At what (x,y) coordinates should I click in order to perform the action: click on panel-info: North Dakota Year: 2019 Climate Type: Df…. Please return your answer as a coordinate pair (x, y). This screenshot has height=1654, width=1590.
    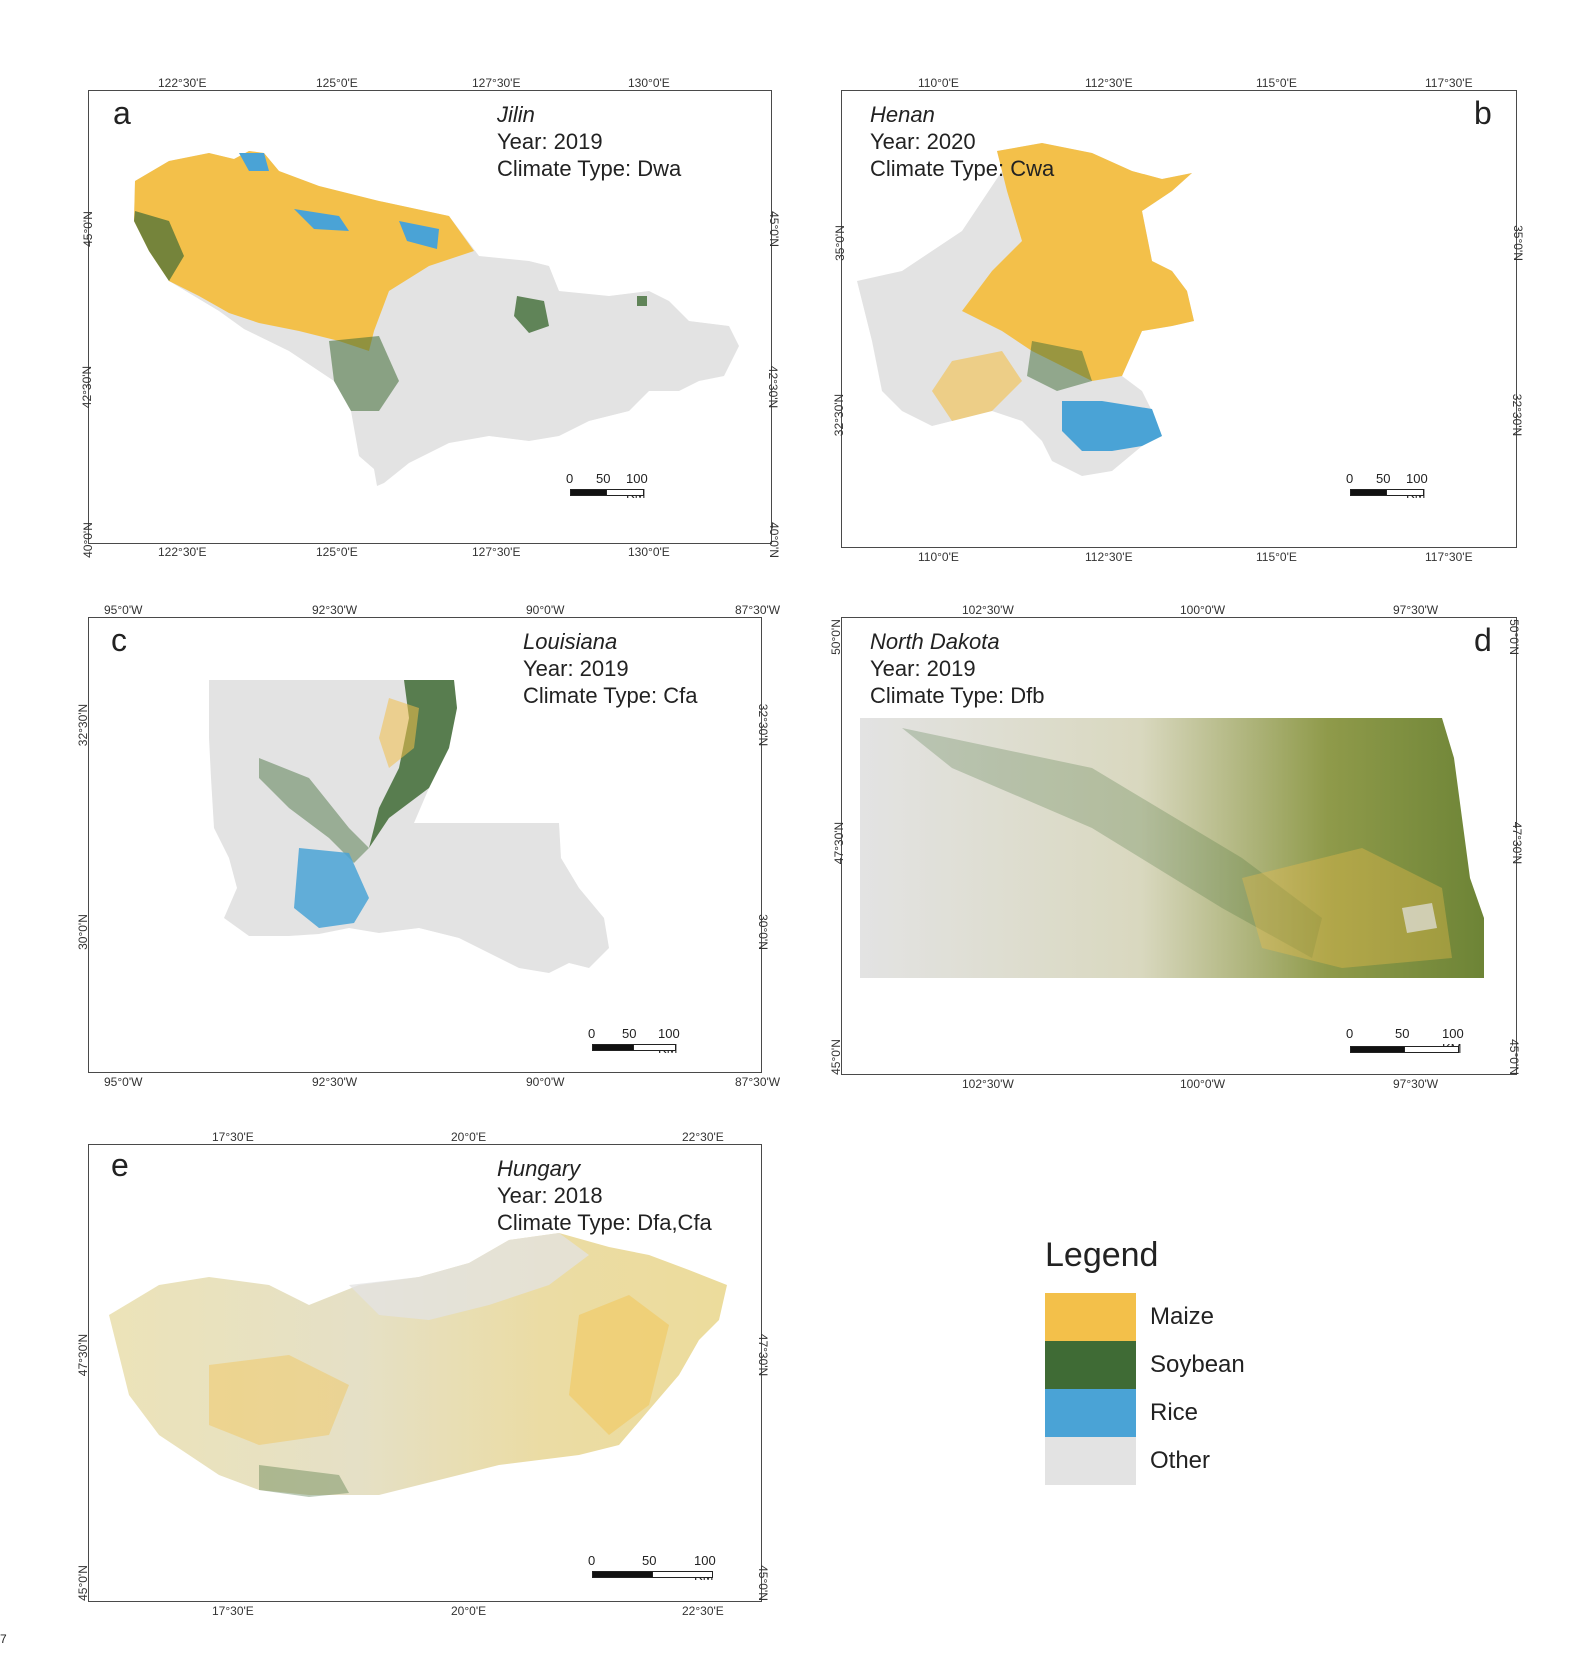
    Looking at the image, I should click on (957, 668).